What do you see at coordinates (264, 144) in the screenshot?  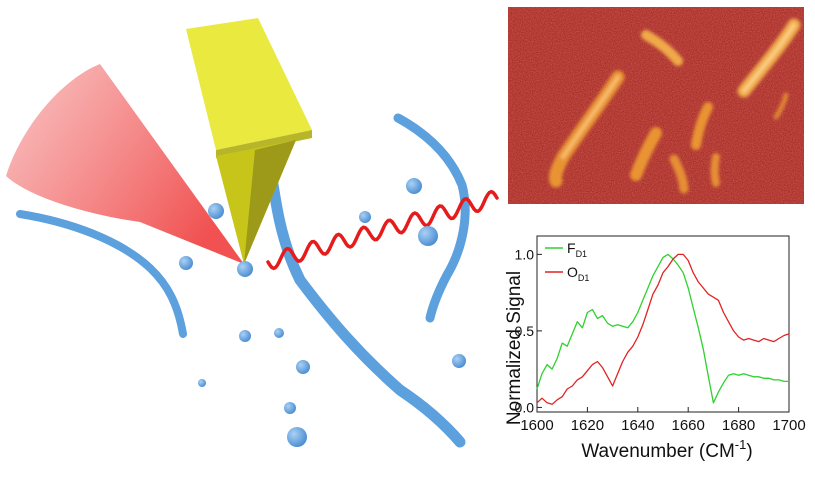 I see `cantilever-side` at bounding box center [264, 144].